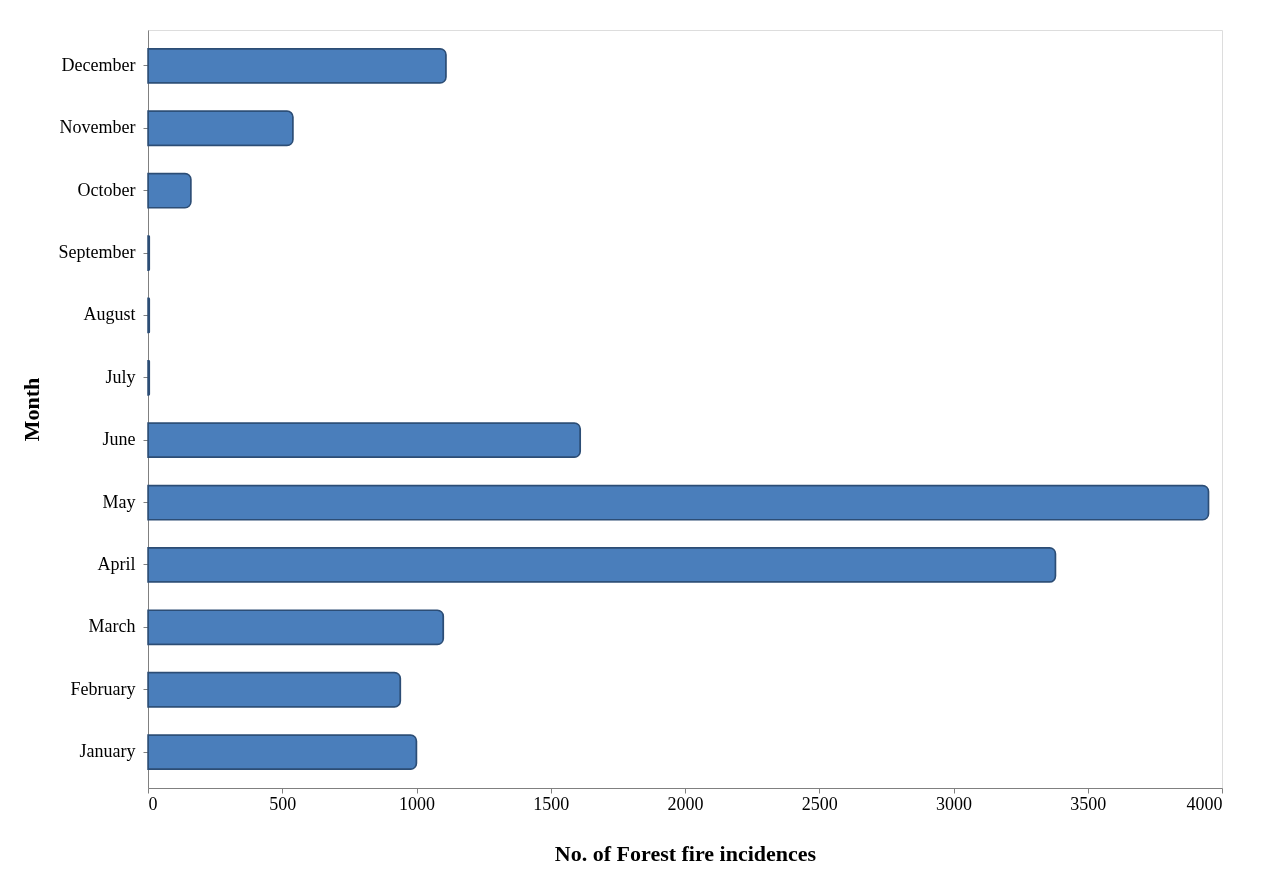  Describe the element at coordinates (107, 751) in the screenshot. I see `y-tick-label: January` at that location.